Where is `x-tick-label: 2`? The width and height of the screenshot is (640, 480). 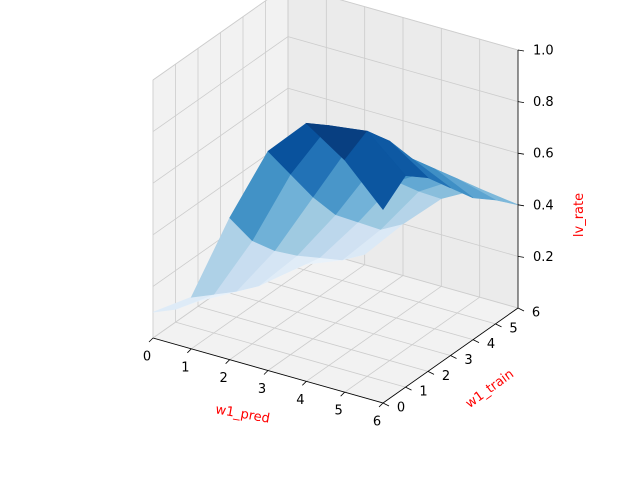
x-tick-label: 2 is located at coordinates (224, 378).